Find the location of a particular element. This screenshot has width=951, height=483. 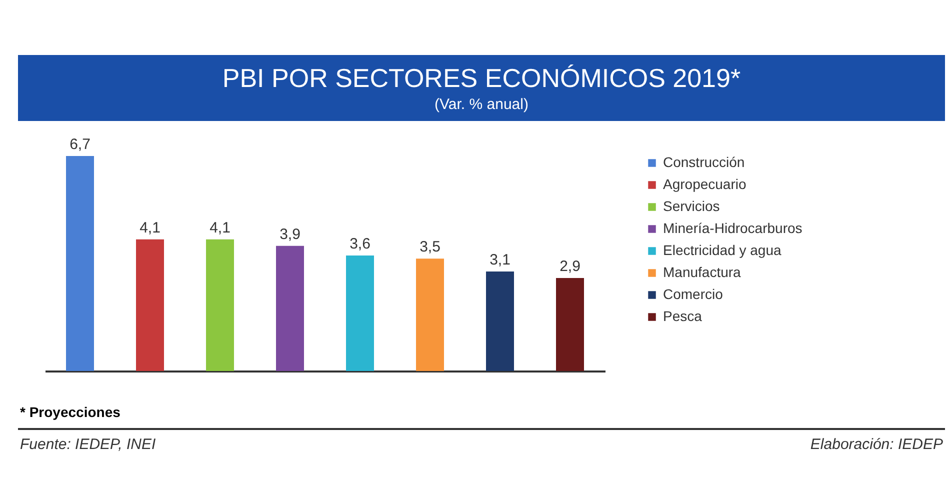

chart-title: PBI POR SECTORES ECONÓMICOS 2019* is located at coordinates (481, 78).